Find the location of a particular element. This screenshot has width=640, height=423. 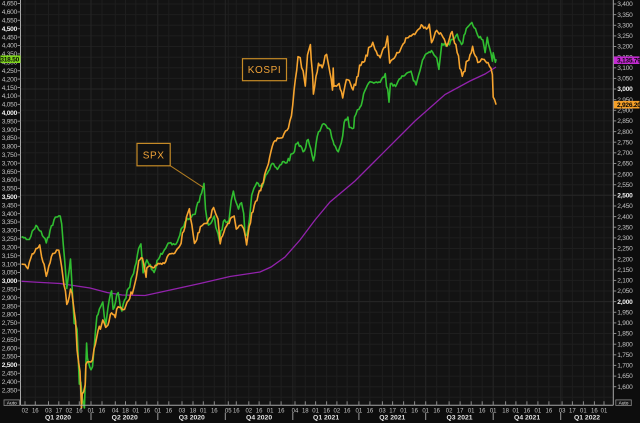

svg-text: 3,135.79 is located at coordinates (628, 61).